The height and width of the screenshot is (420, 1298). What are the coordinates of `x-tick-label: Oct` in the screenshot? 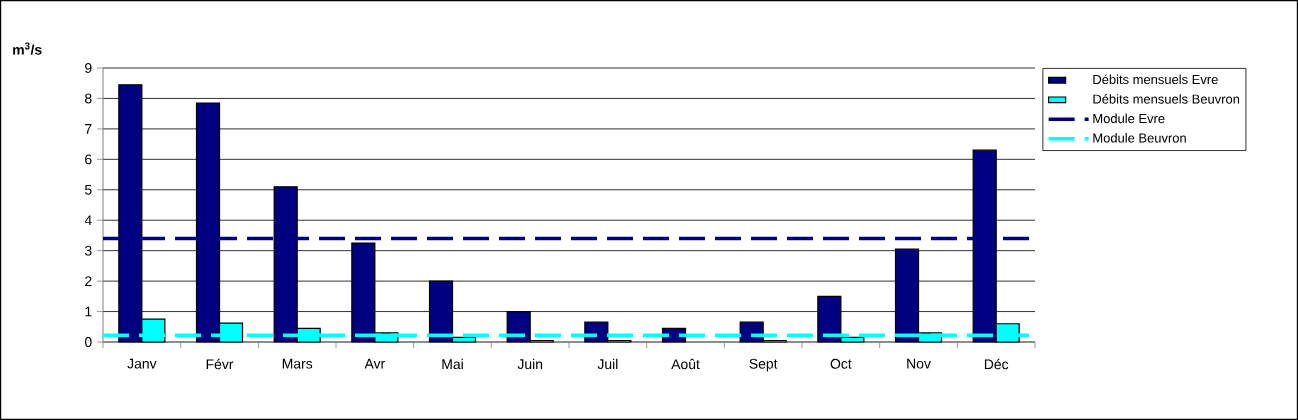 It's located at (841, 363).